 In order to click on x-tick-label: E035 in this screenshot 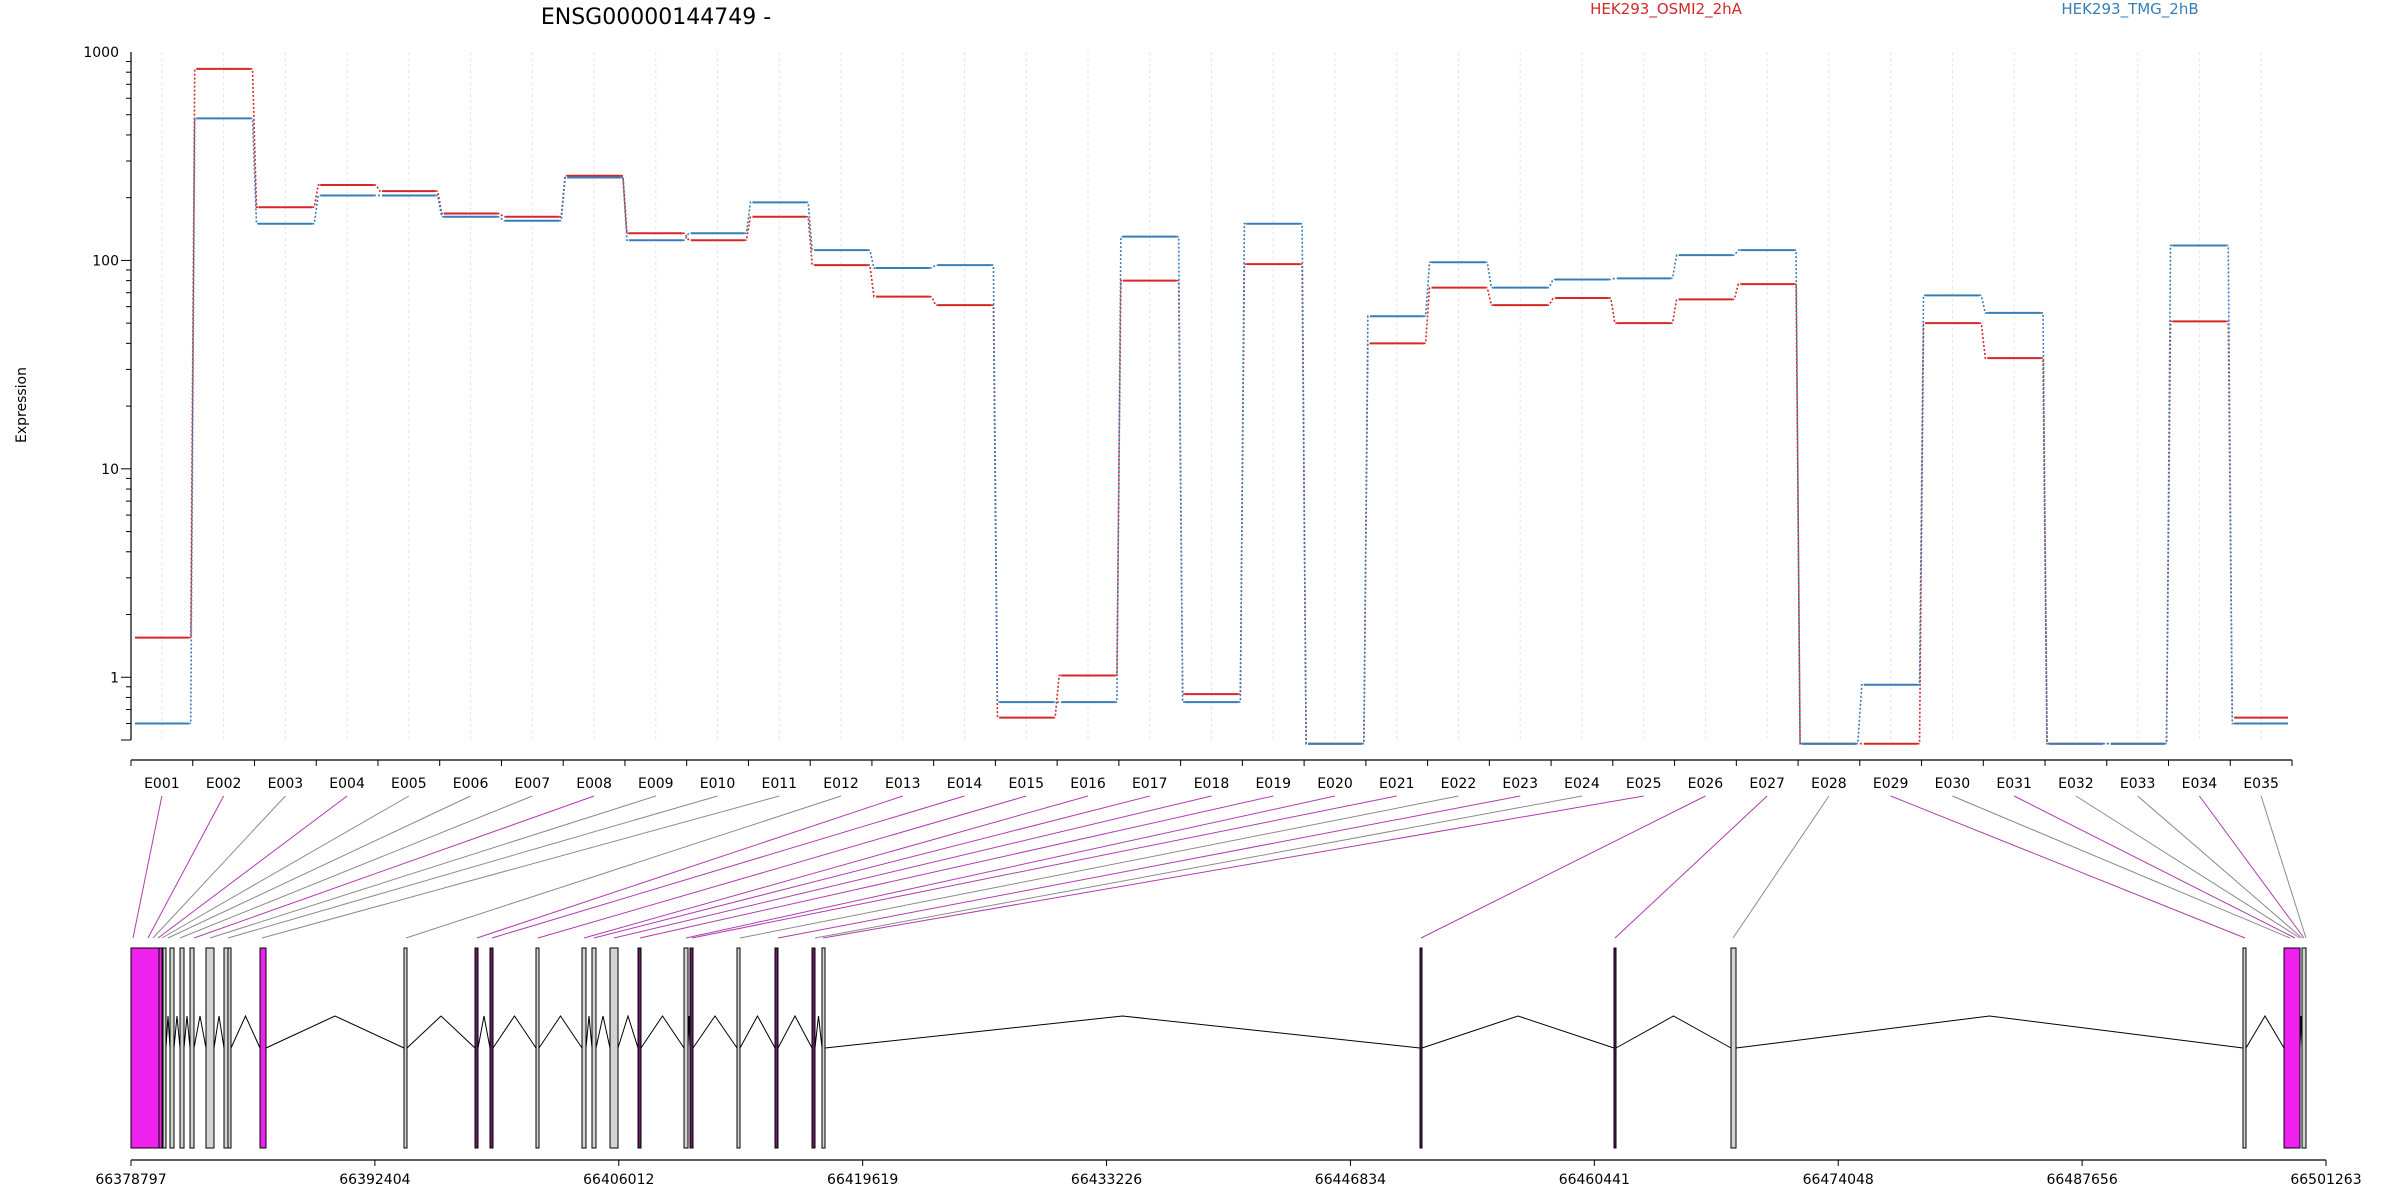, I will do `click(2261, 784)`.